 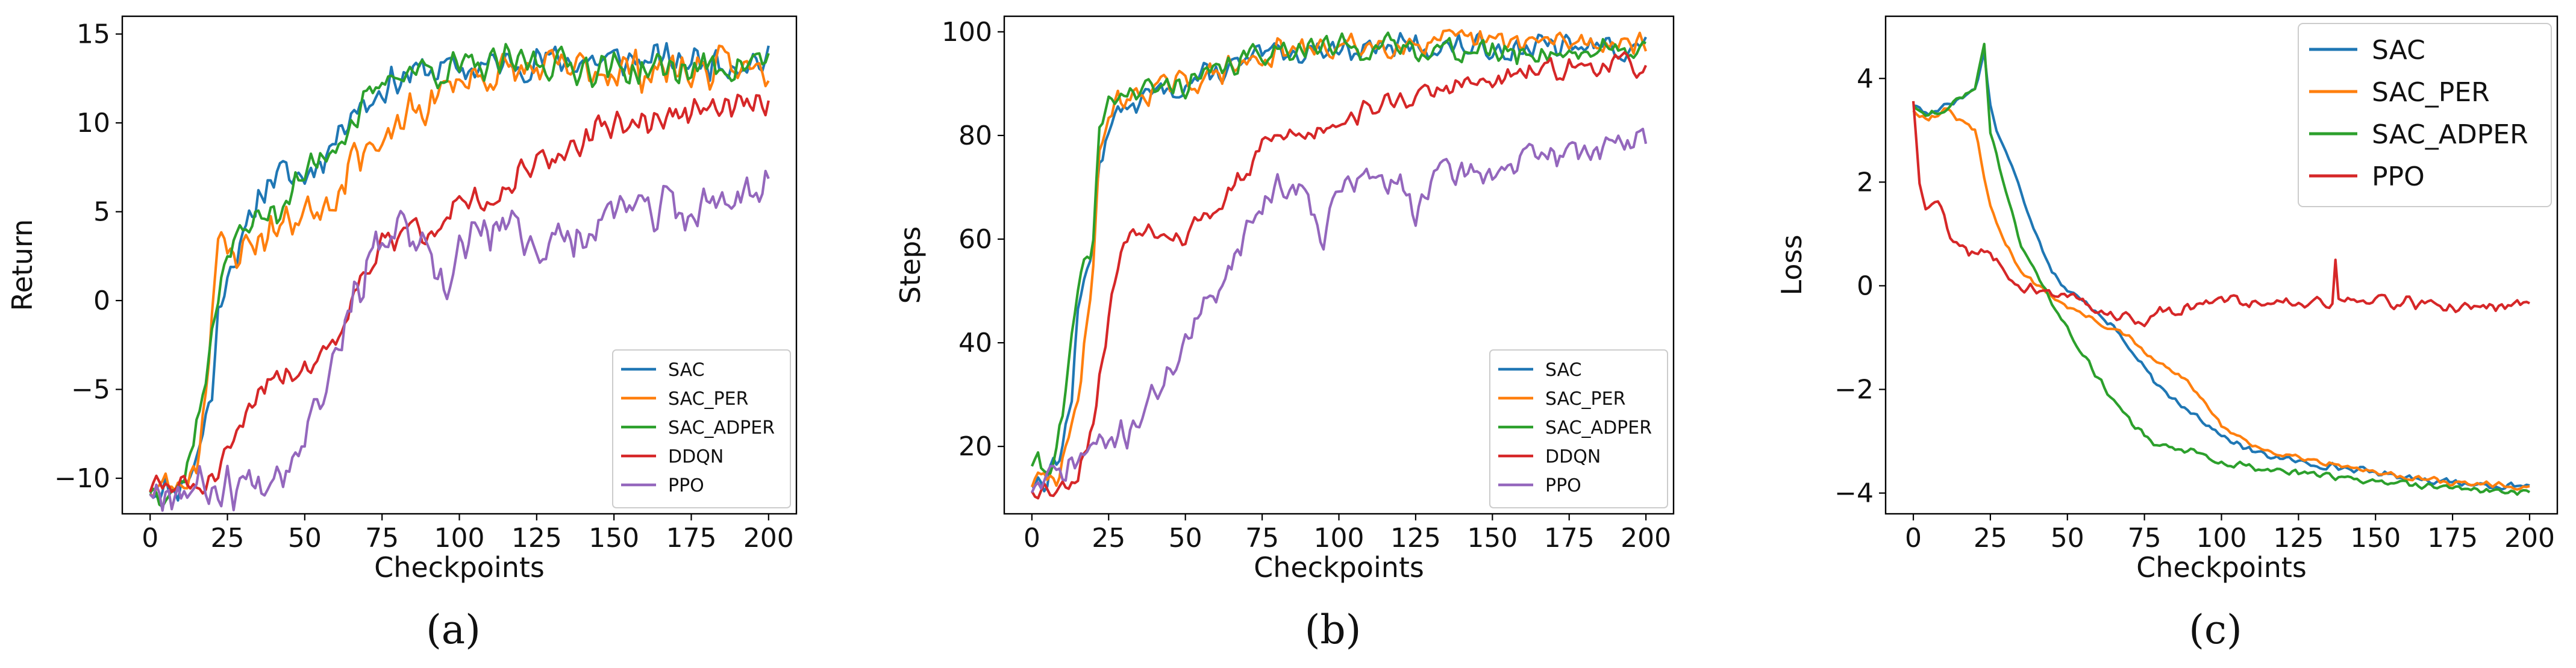 What do you see at coordinates (2216, 630) in the screenshot?
I see `panel-caption: (c)` at bounding box center [2216, 630].